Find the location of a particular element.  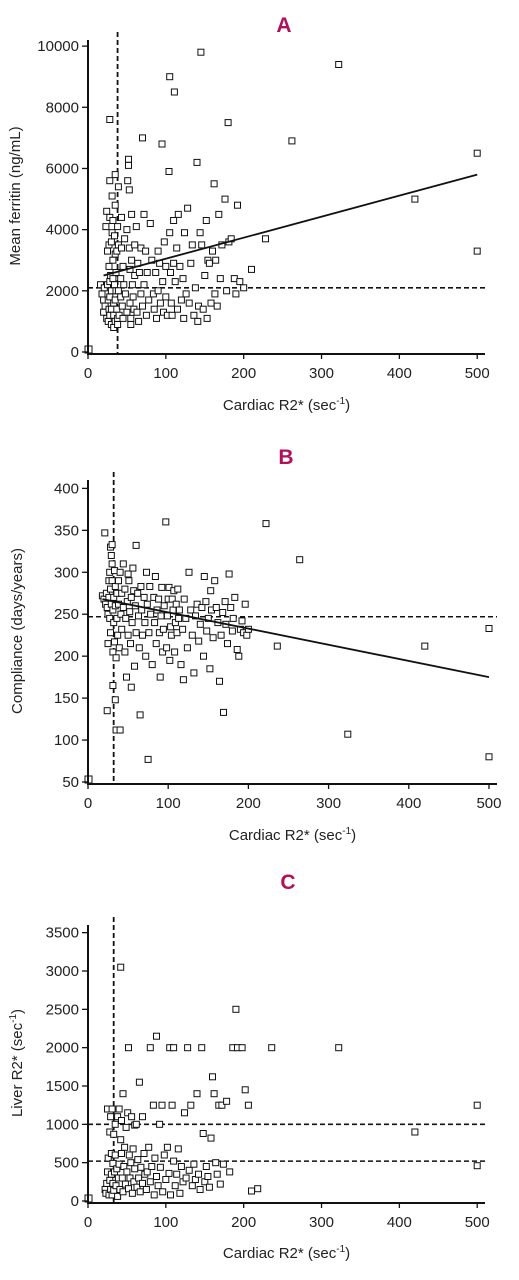

y-tick-label: 2500 is located at coordinates (62, 1009).